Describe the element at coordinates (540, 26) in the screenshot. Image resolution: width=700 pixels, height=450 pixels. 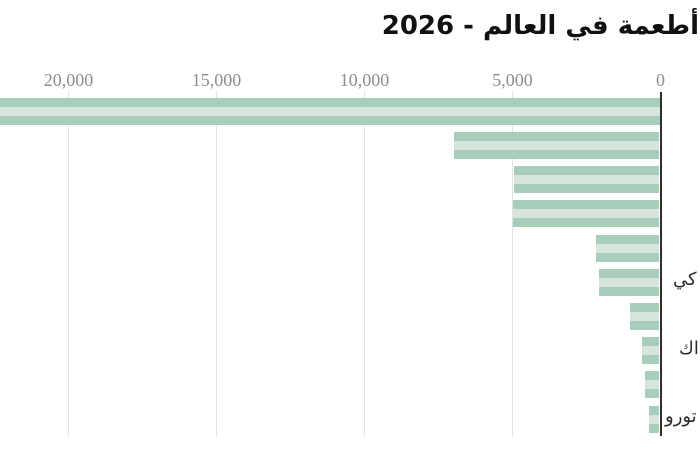
I see `chart-title: أطعمة في العالم - 2026` at that location.